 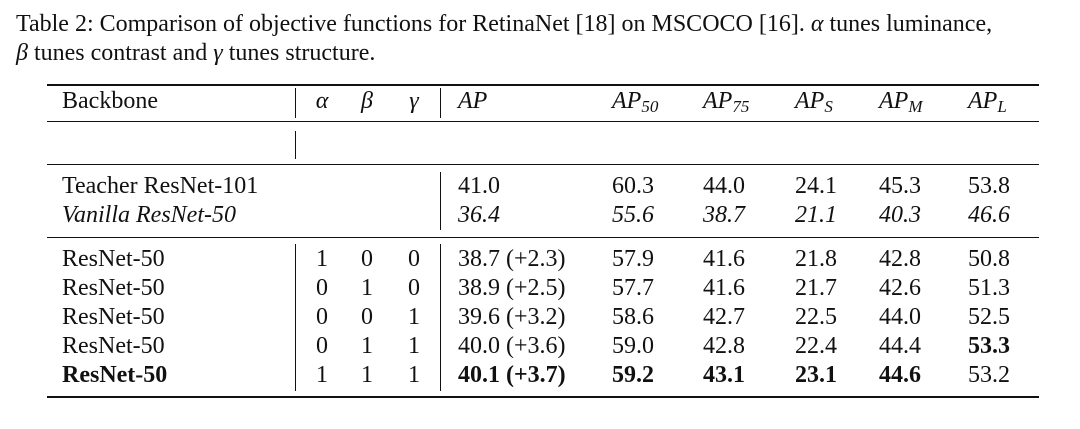 I want to click on header-ap75-base: AP, so click(x=718, y=101).